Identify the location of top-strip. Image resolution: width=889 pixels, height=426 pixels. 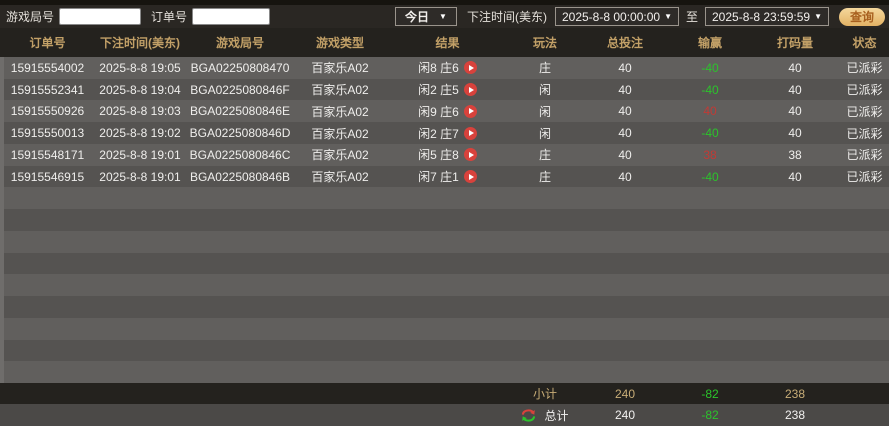
(444, 2).